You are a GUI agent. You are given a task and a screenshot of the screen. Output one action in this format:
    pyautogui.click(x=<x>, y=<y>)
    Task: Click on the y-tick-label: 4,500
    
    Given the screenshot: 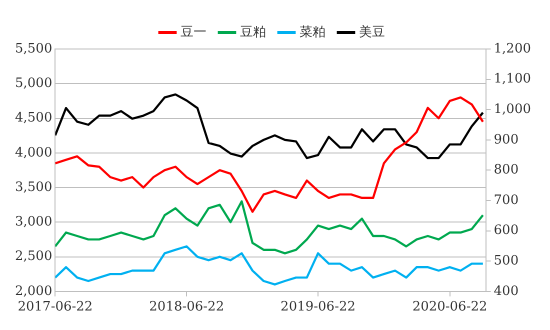 What is the action you would take?
    pyautogui.click(x=33, y=118)
    